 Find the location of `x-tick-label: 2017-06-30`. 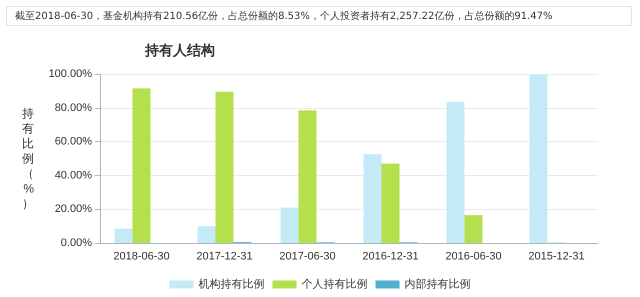

x-tick-label: 2017-06-30 is located at coordinates (307, 256).